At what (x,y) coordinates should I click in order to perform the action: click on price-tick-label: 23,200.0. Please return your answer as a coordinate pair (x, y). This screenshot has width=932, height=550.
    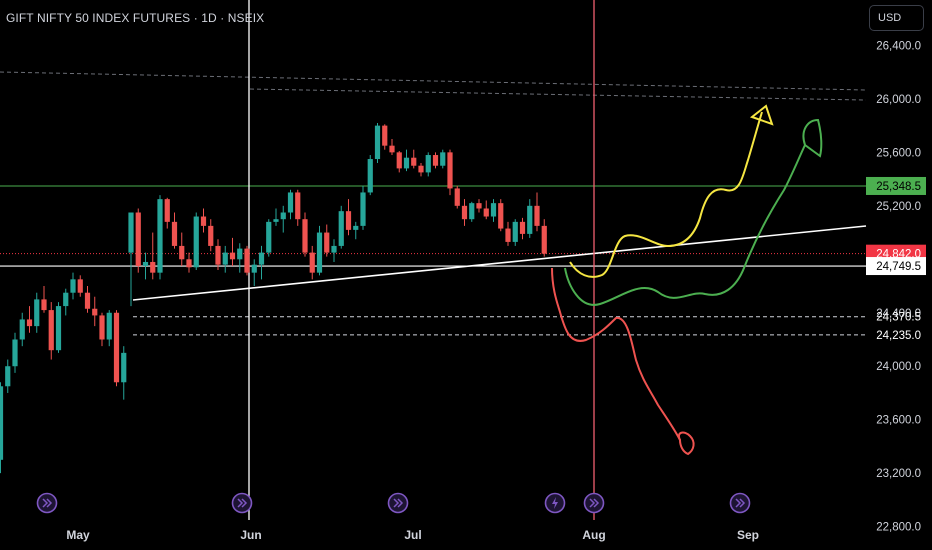
    Looking at the image, I should click on (898, 474).